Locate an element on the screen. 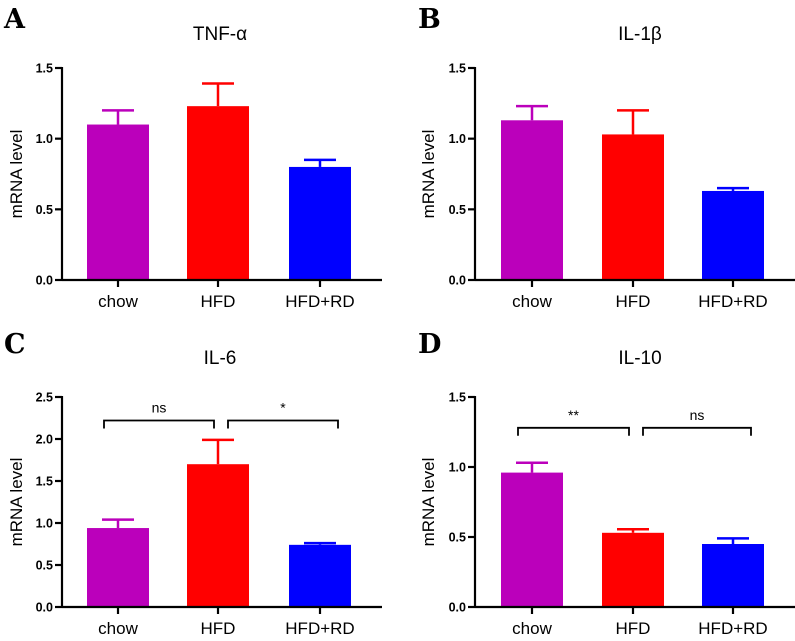  y-tick-label: 2.0 is located at coordinates (44, 440).